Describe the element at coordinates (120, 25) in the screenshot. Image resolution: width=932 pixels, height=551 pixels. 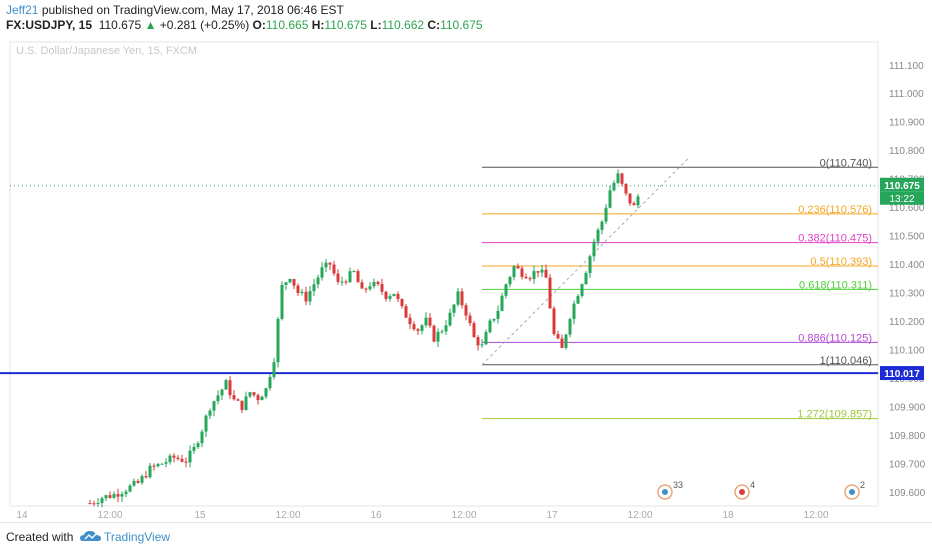
I see `last-price-text: 110.675` at that location.